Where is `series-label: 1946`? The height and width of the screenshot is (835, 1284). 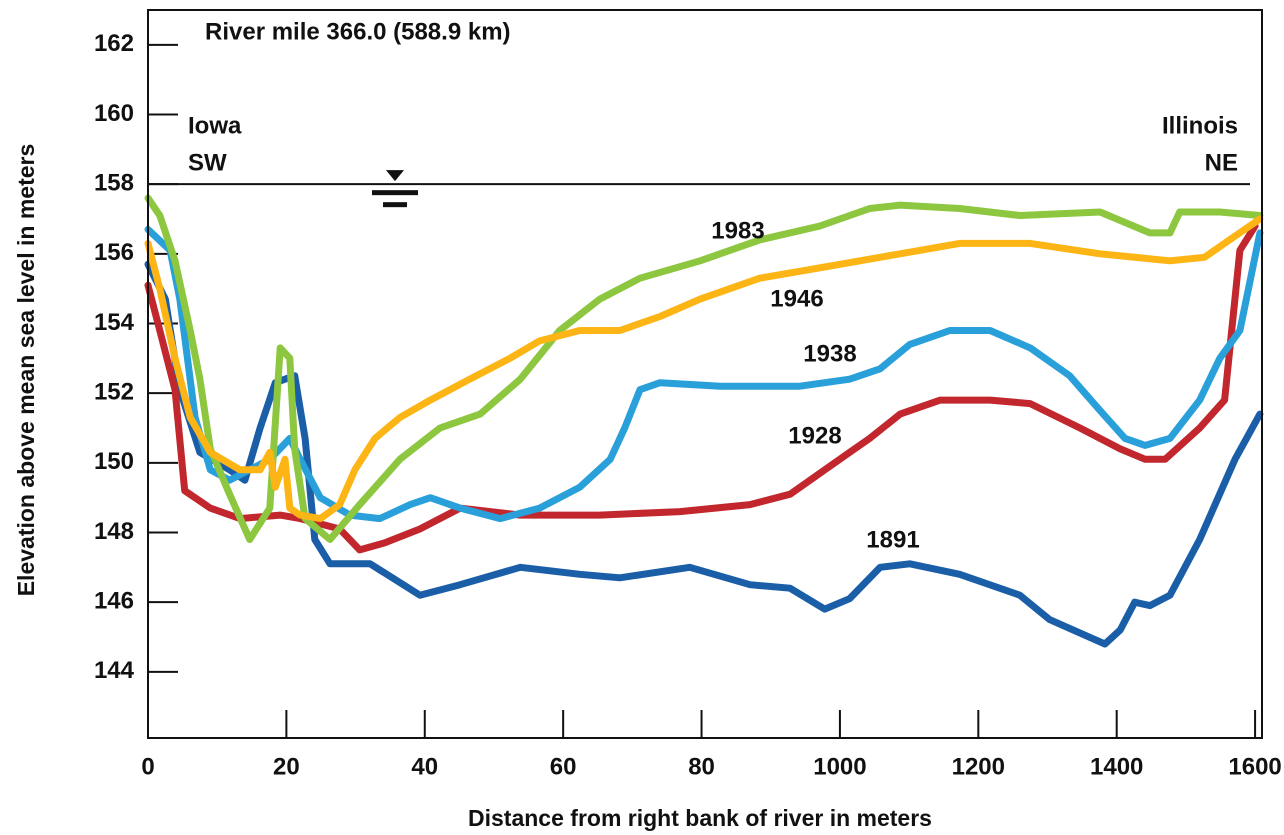
series-label: 1946 is located at coordinates (796, 298).